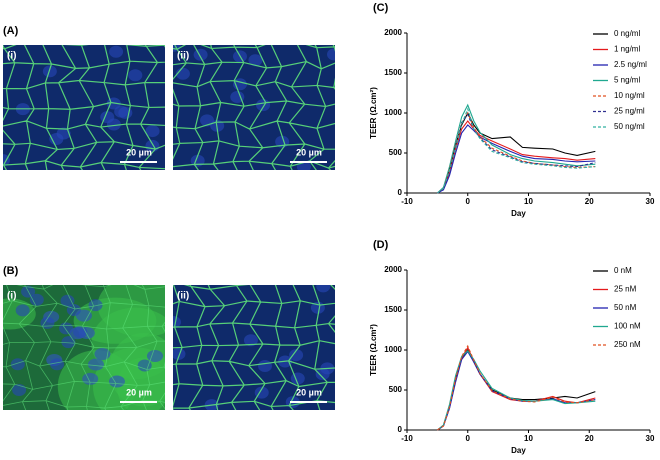 This screenshot has width=660, height=460. I want to click on panel-label: (B), so click(11, 271).